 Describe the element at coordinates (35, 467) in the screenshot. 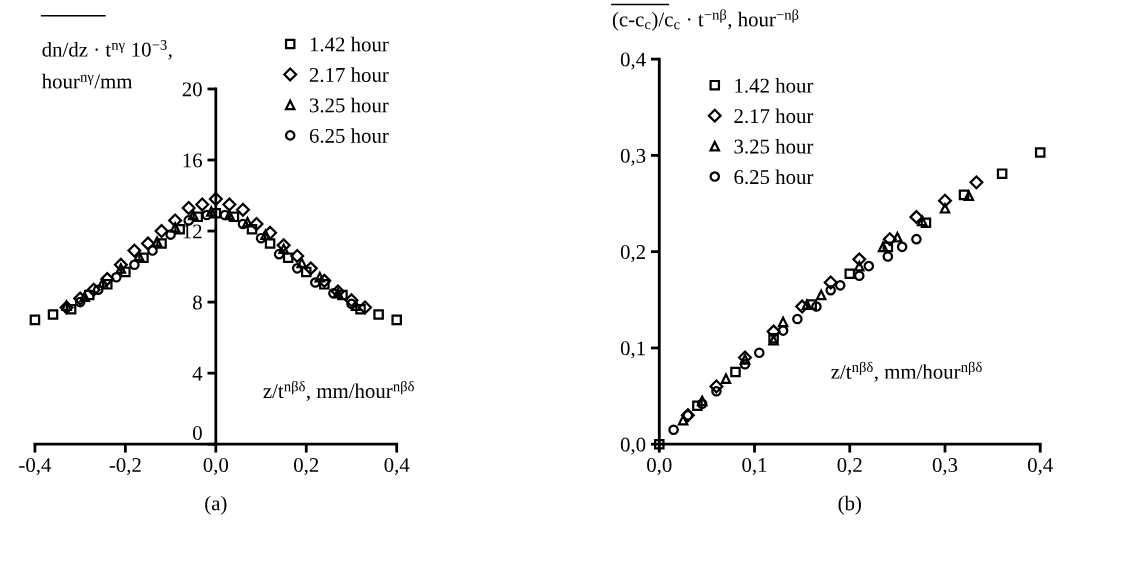

I see `x-tick-label: -0,4` at that location.